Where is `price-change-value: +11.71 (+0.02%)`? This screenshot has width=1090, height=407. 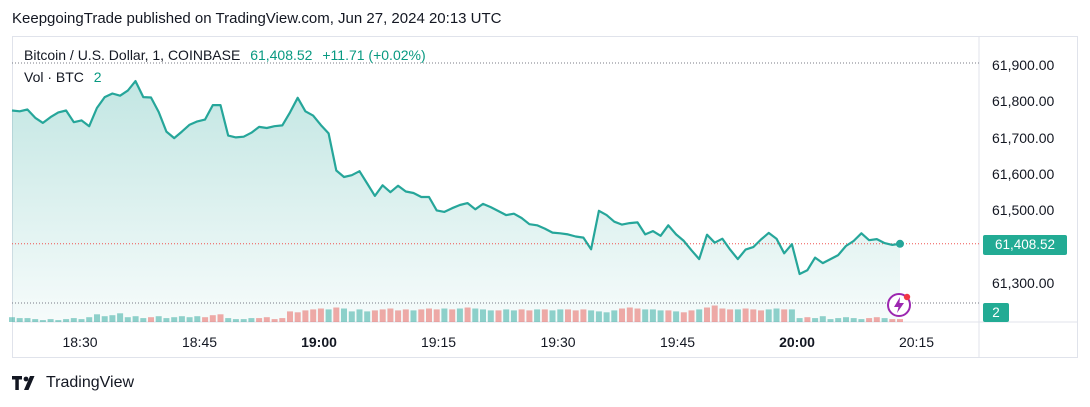 price-change-value: +11.71 (+0.02%) is located at coordinates (374, 55).